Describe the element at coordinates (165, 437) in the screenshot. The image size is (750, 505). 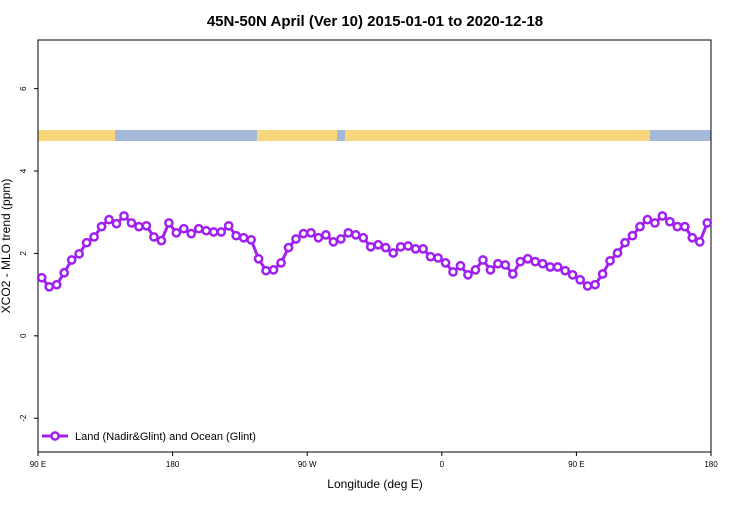
I see `legend-label: Land (Nadir&Glint) and Ocean (Glint)` at that location.